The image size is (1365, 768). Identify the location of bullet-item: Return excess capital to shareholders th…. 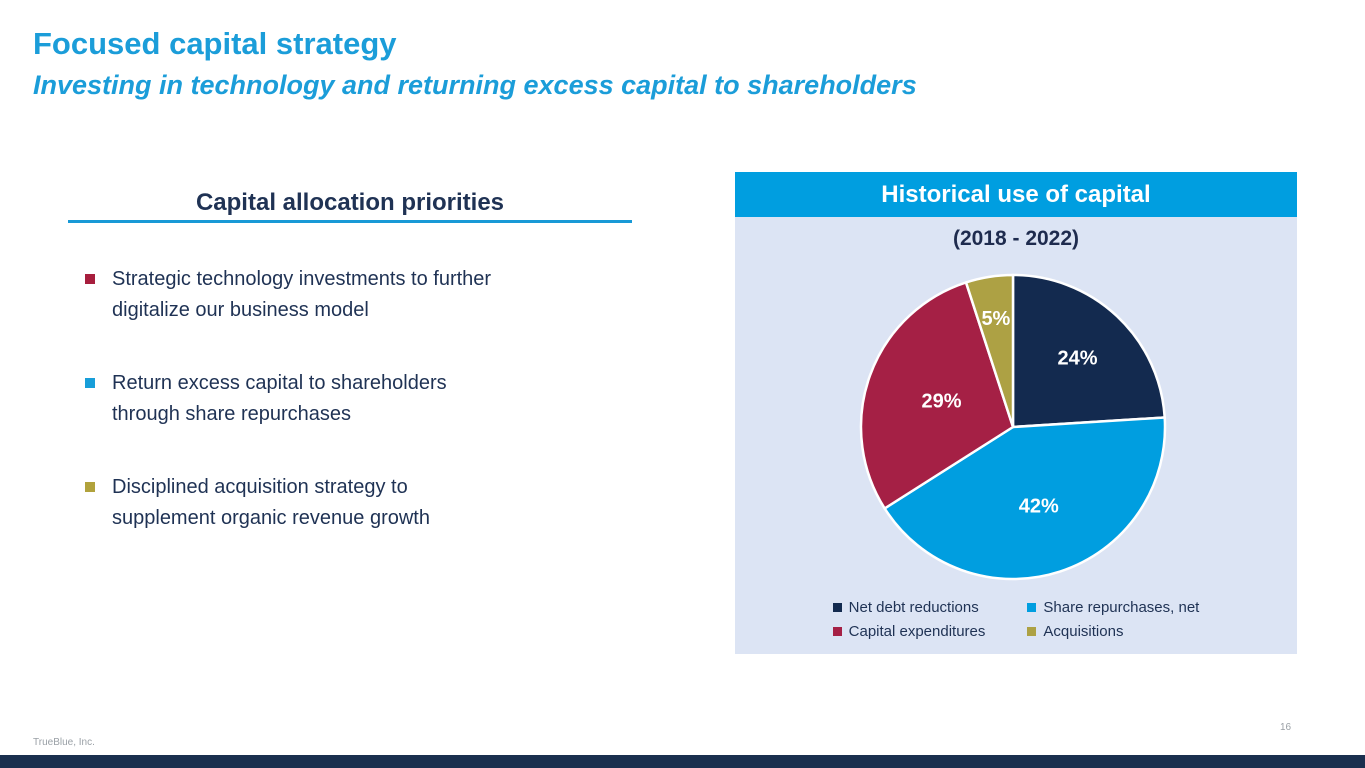
(355, 399).